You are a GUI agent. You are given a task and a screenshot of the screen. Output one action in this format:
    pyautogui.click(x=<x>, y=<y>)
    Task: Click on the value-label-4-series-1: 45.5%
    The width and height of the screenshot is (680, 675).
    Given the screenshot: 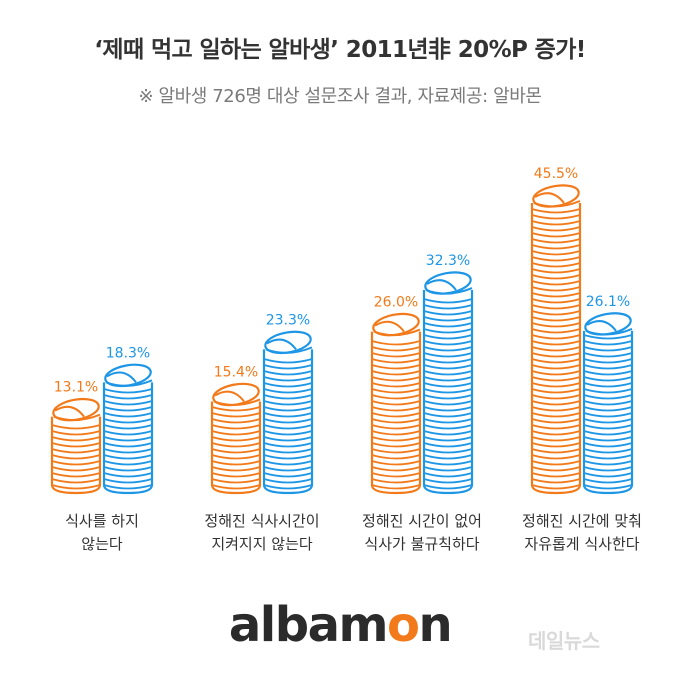 What is the action you would take?
    pyautogui.click(x=556, y=174)
    